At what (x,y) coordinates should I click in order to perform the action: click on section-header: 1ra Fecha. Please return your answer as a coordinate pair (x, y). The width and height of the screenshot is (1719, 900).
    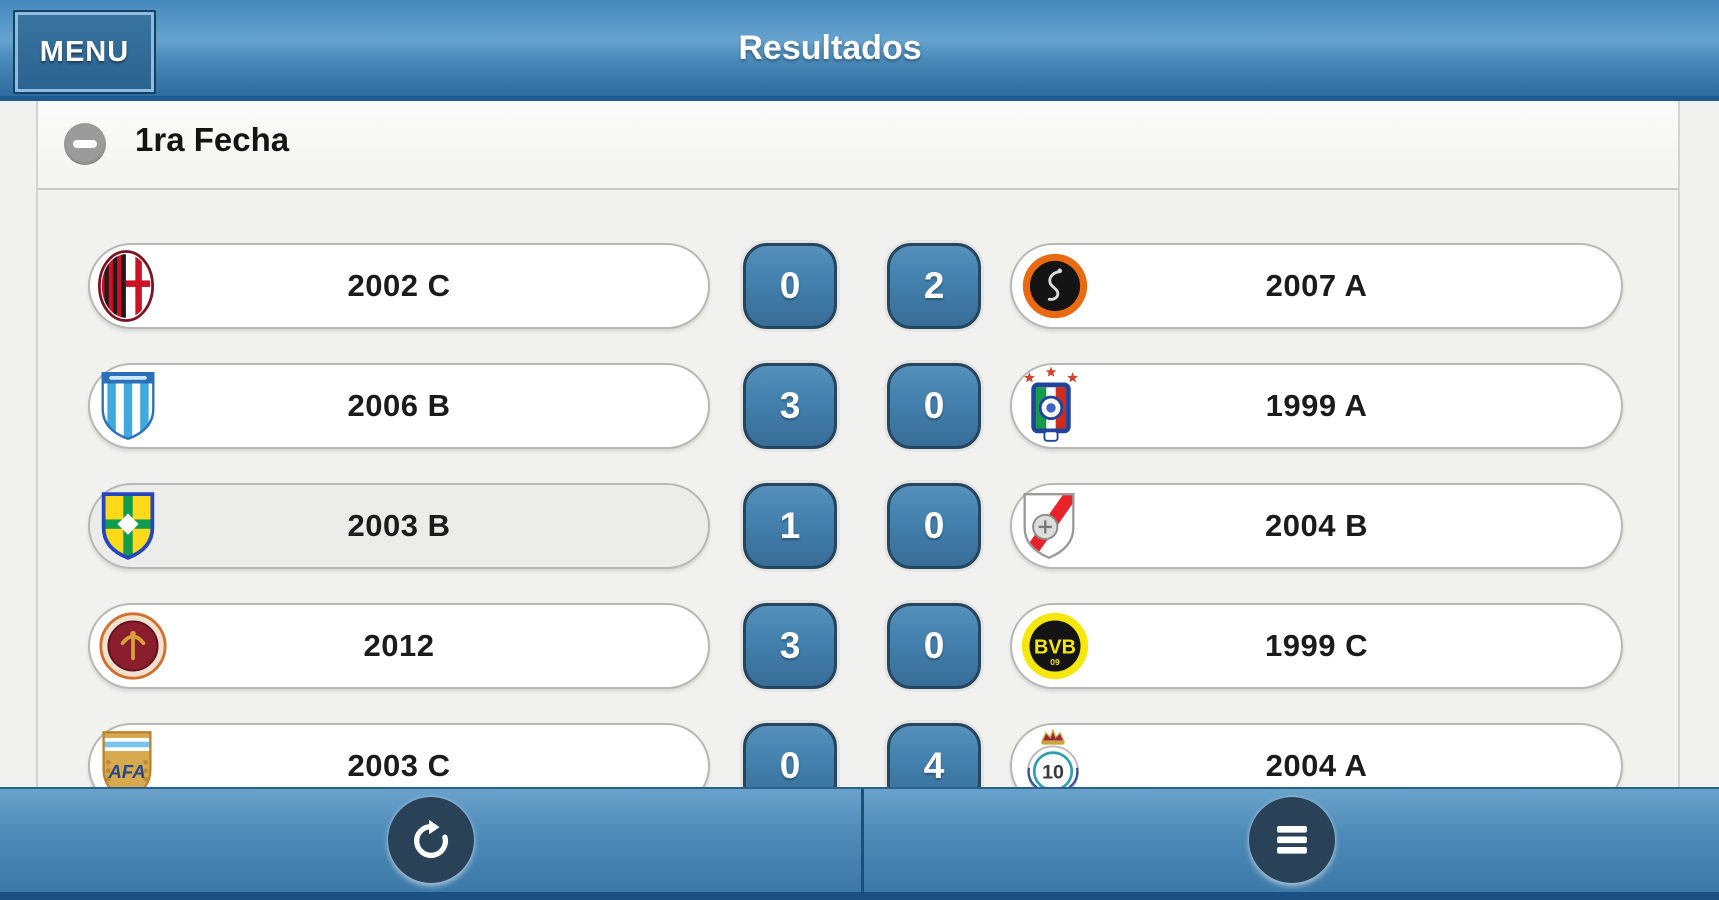
    Looking at the image, I should click on (858, 145).